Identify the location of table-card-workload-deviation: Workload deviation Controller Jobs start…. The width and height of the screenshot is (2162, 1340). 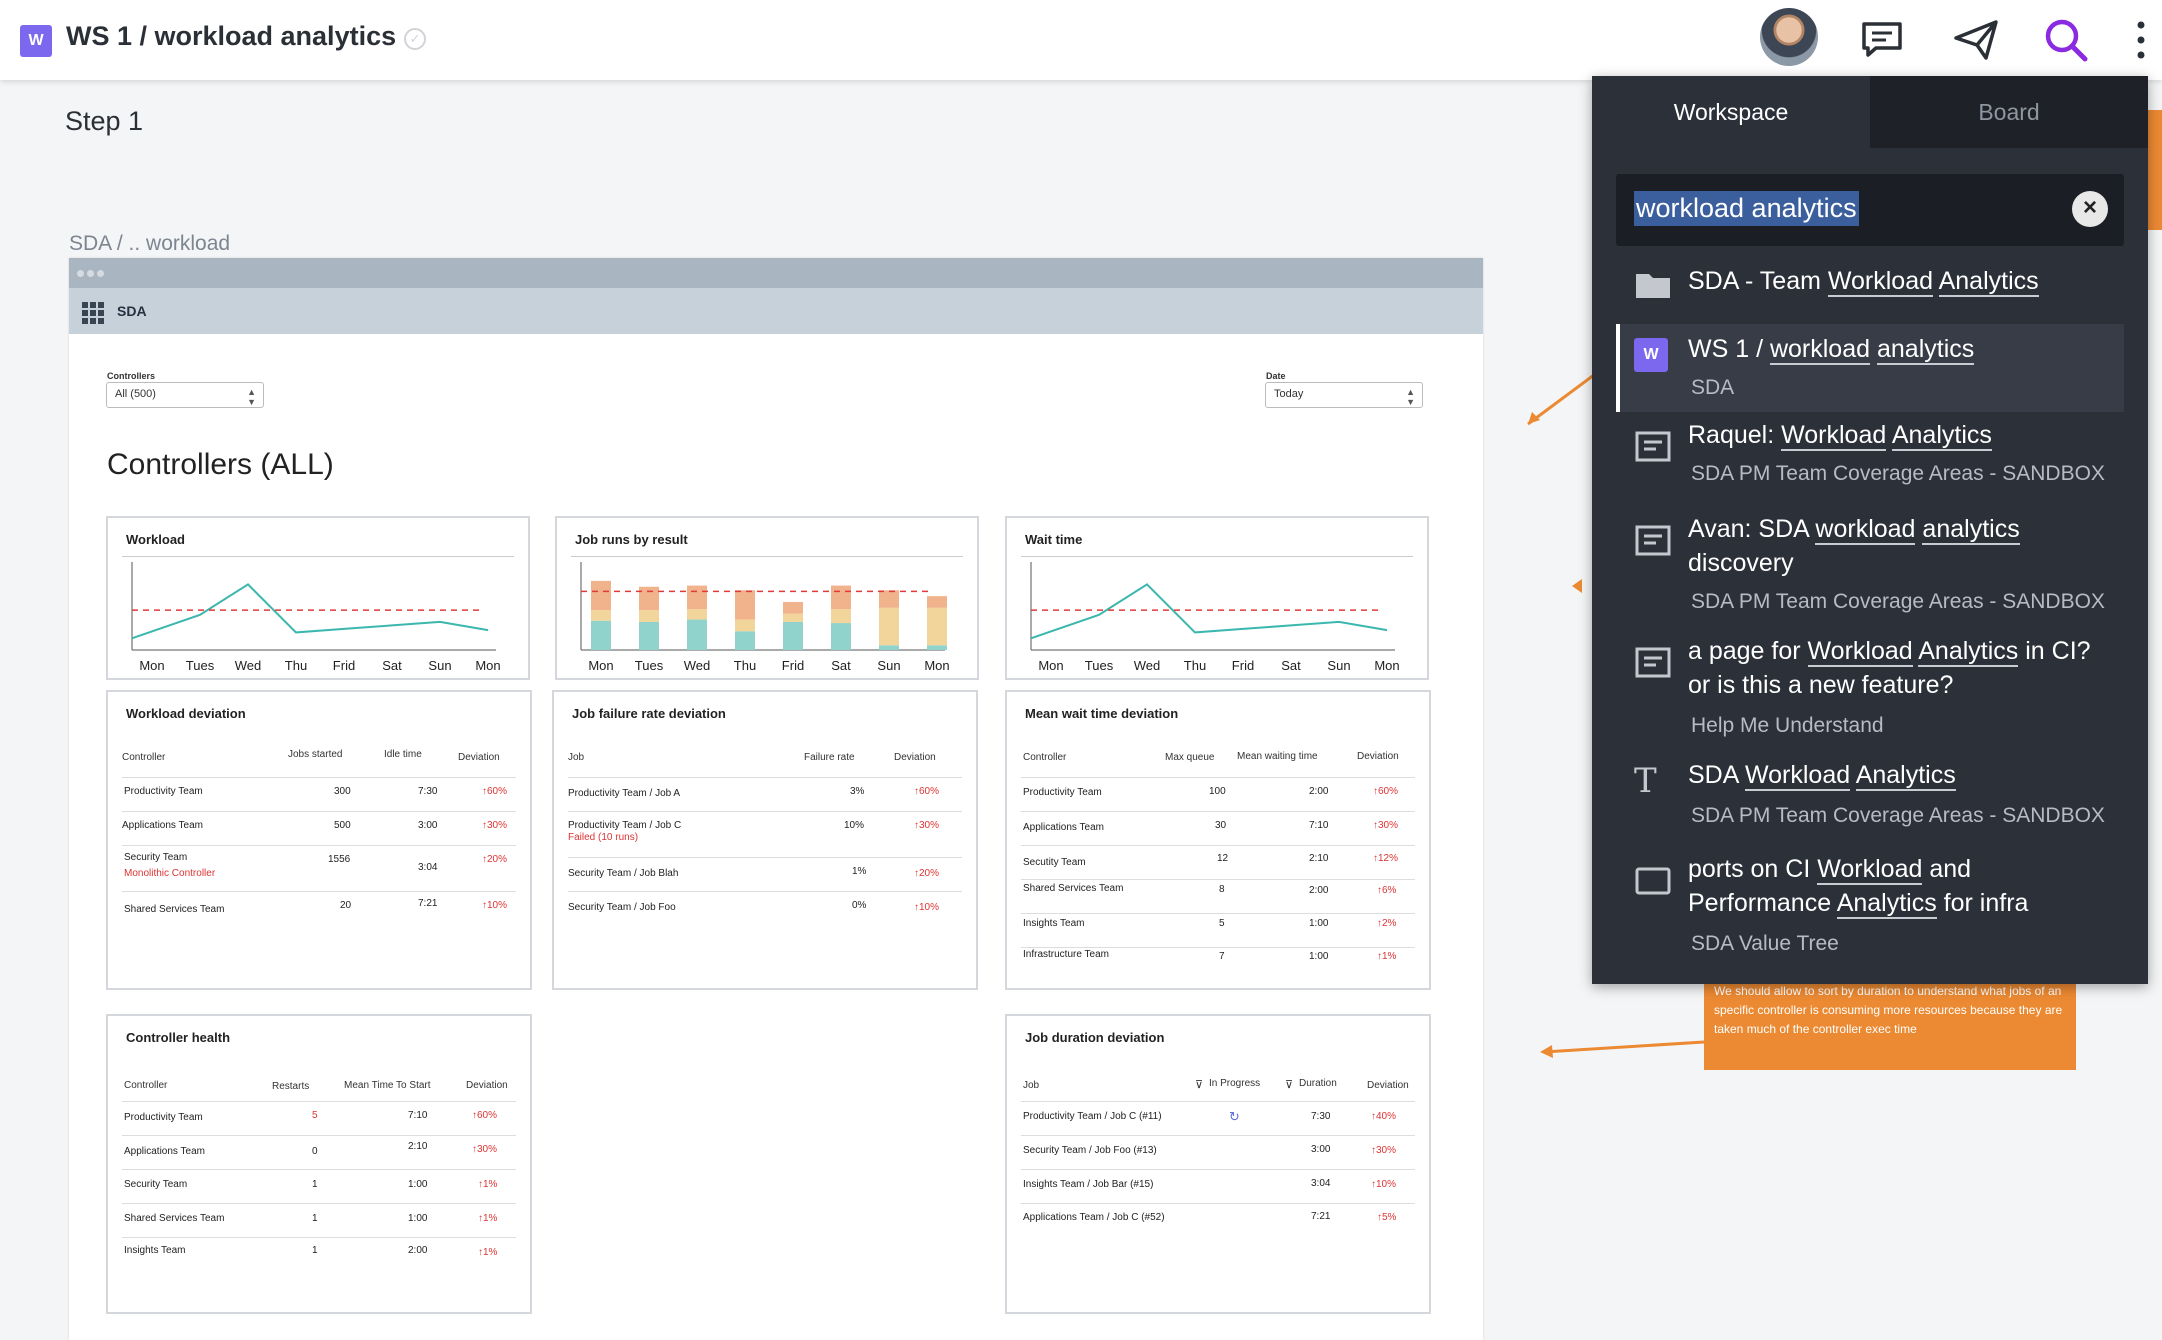
(319, 840).